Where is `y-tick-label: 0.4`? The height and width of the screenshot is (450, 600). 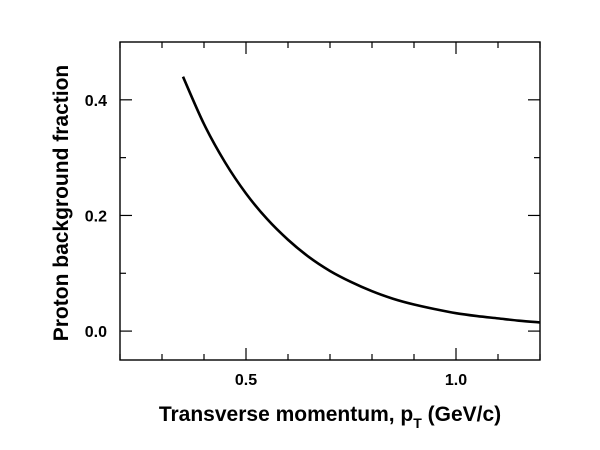 y-tick-label: 0.4 is located at coordinates (96, 101).